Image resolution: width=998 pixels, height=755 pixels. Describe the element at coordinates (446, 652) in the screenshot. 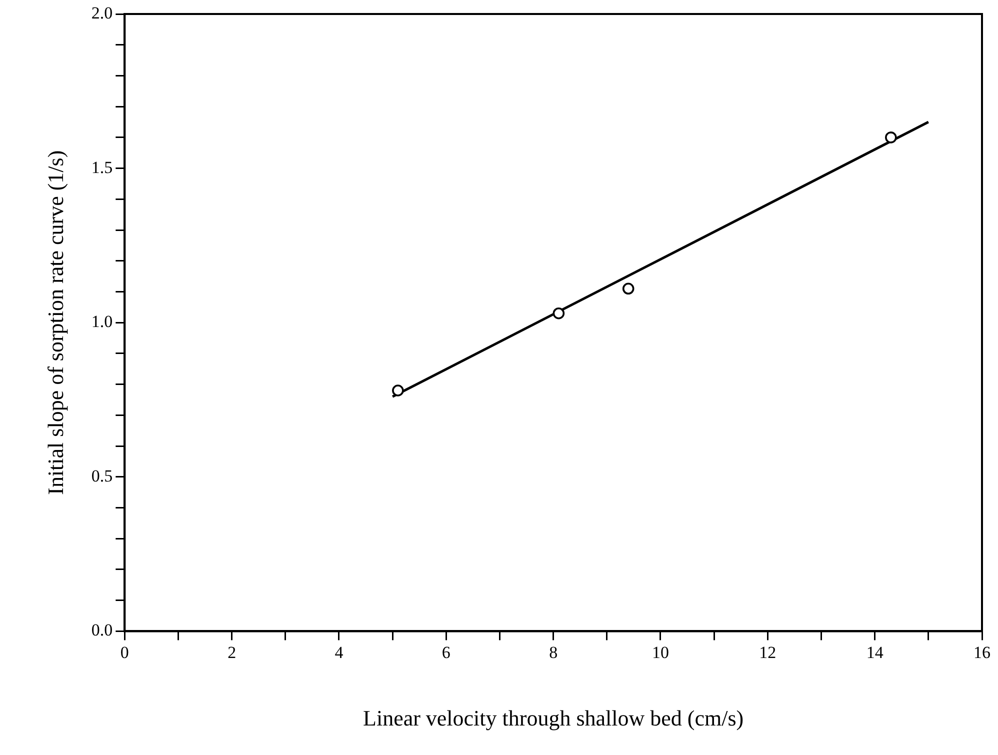

I see `x-tick-label: 6` at that location.